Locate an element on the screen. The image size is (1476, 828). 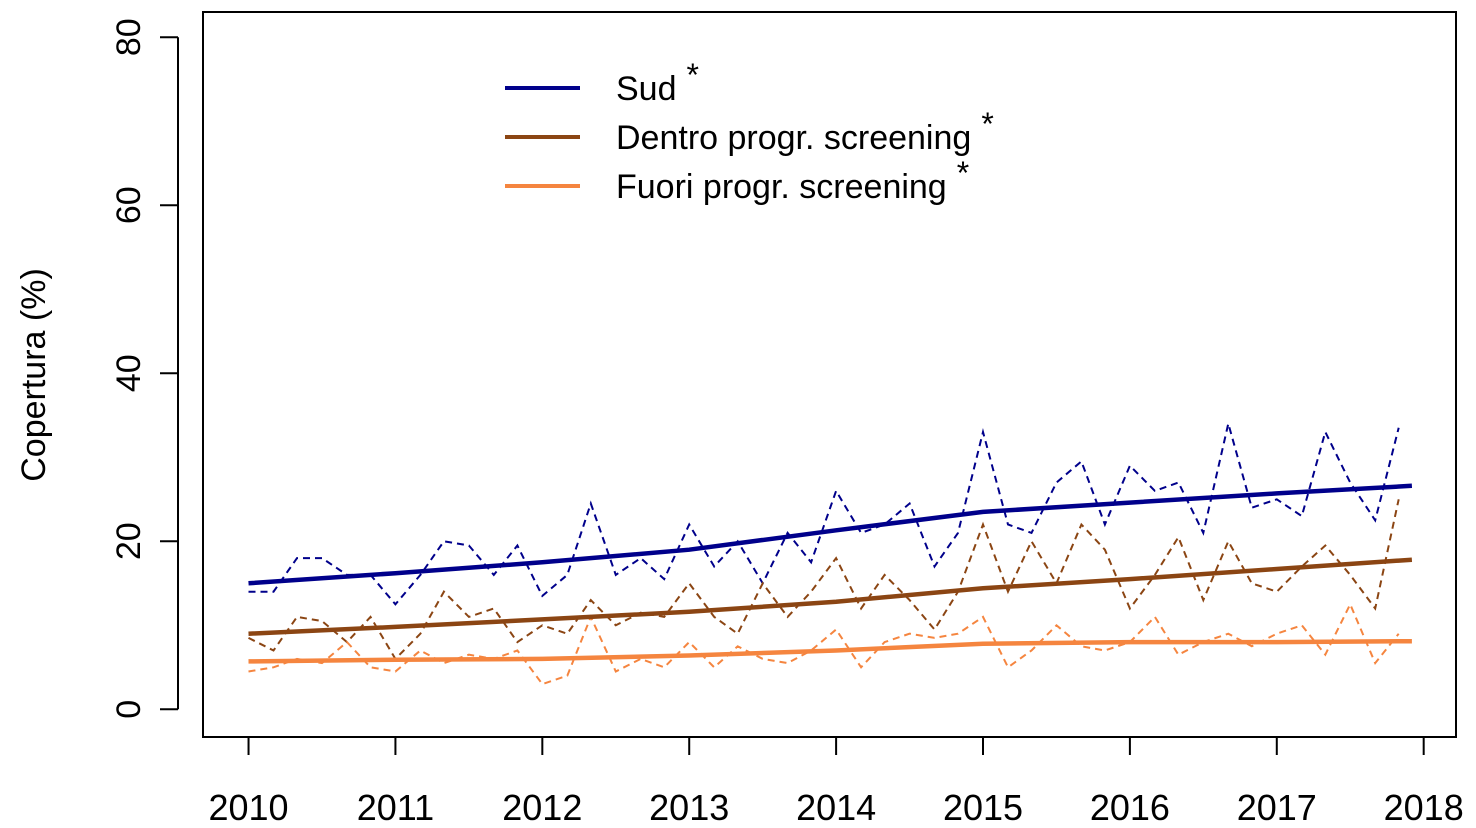
y-tick-label: 40 is located at coordinates (129, 373).